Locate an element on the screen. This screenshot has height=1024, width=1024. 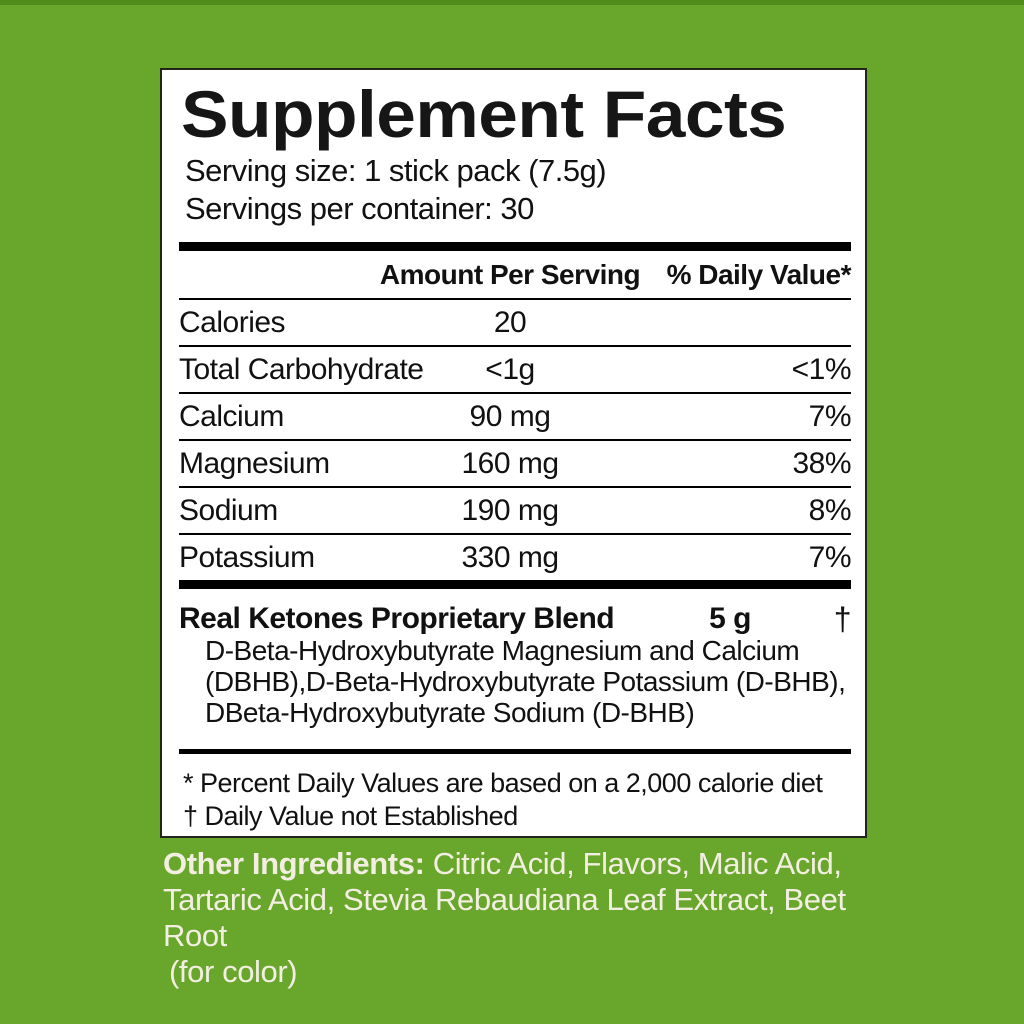
panel-title: Supplement Facts is located at coordinates (484, 114).